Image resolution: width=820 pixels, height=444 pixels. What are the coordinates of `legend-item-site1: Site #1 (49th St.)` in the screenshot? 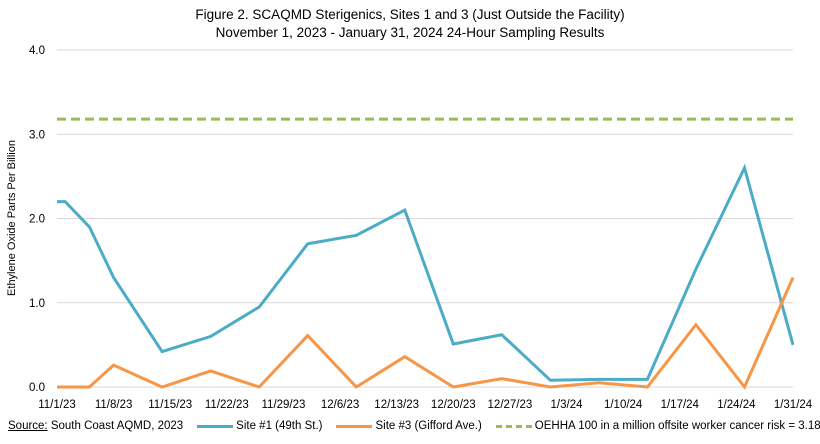 It's located at (259, 426).